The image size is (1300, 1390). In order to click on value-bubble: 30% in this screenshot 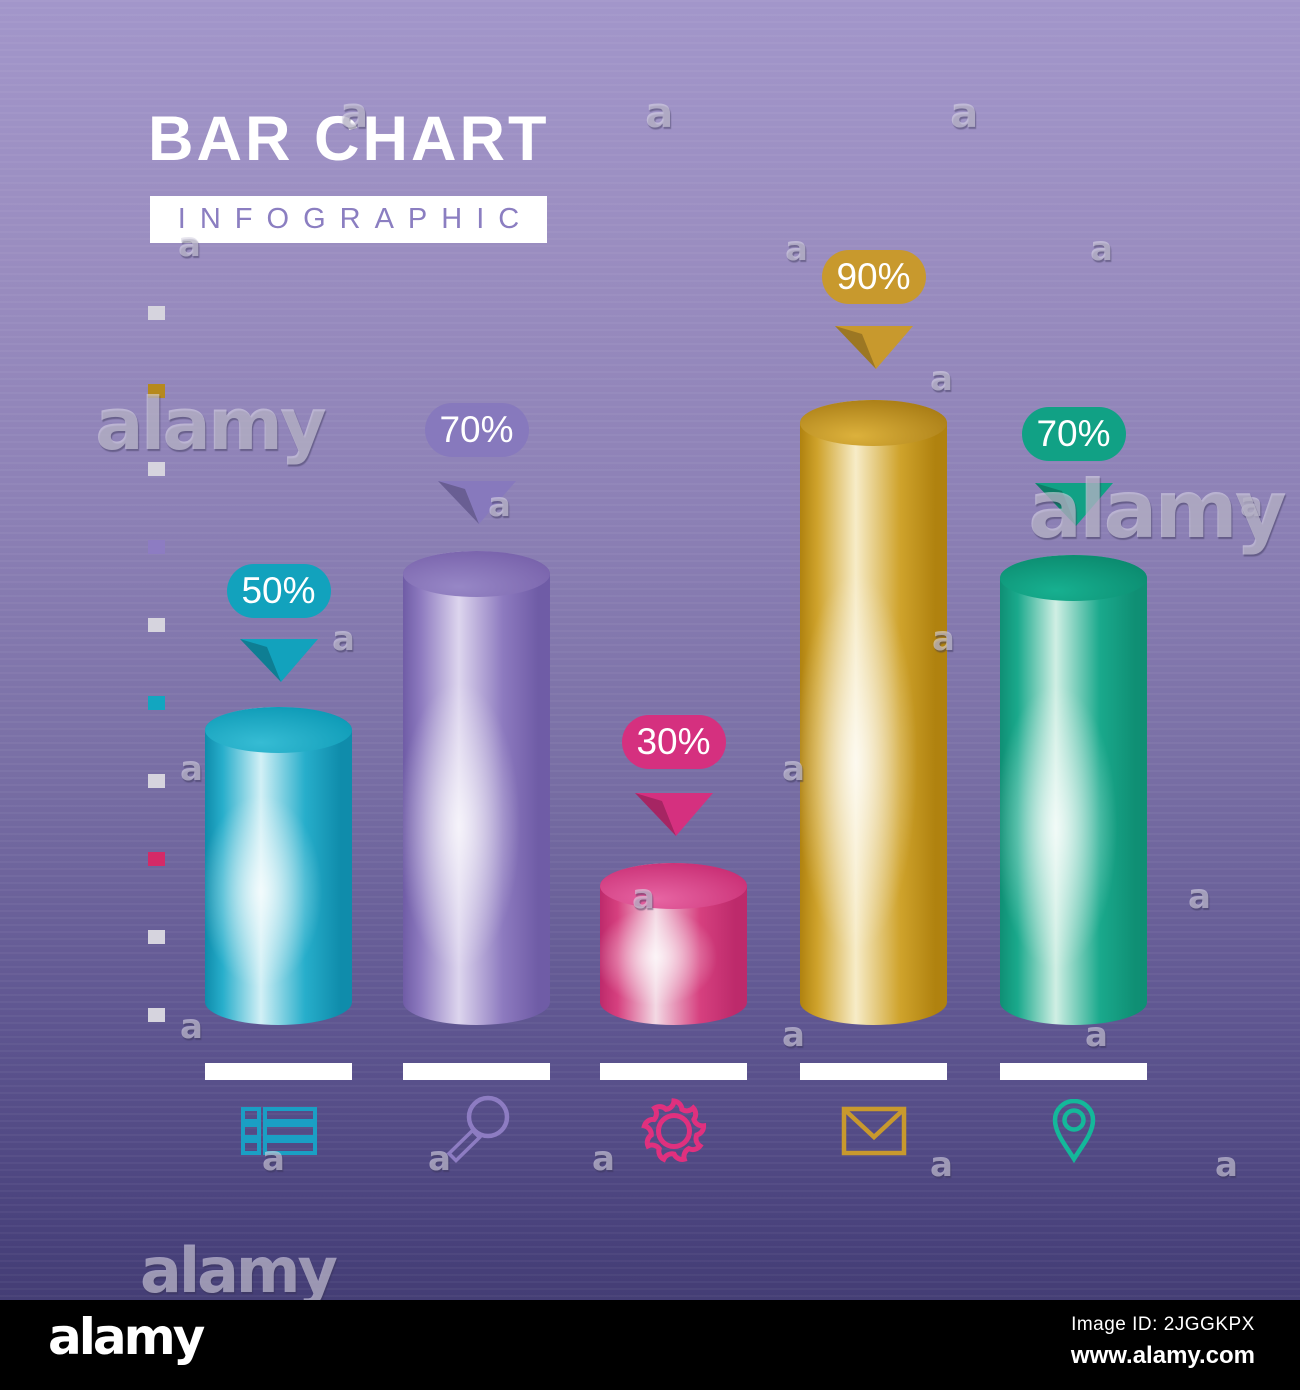, I will do `click(673, 742)`.